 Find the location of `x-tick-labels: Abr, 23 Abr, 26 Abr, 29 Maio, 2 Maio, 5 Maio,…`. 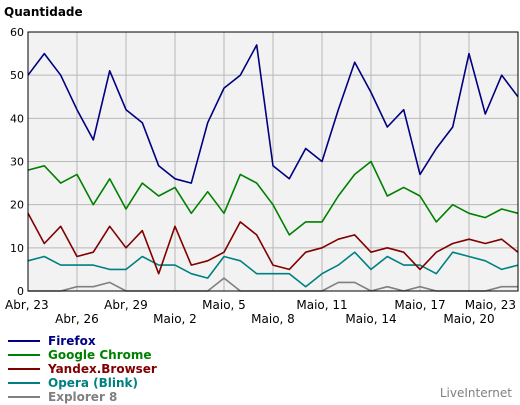

x-tick-labels: Abr, 23 Abr, 26 Abr, 29 Maio, 2 Maio, 5 Maio,… is located at coordinates (260, 312).